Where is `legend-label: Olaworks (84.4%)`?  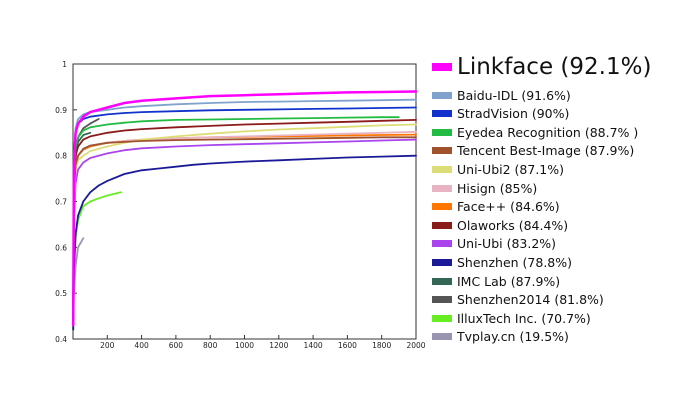
legend-label: Olaworks (84.4%) is located at coordinates (513, 225).